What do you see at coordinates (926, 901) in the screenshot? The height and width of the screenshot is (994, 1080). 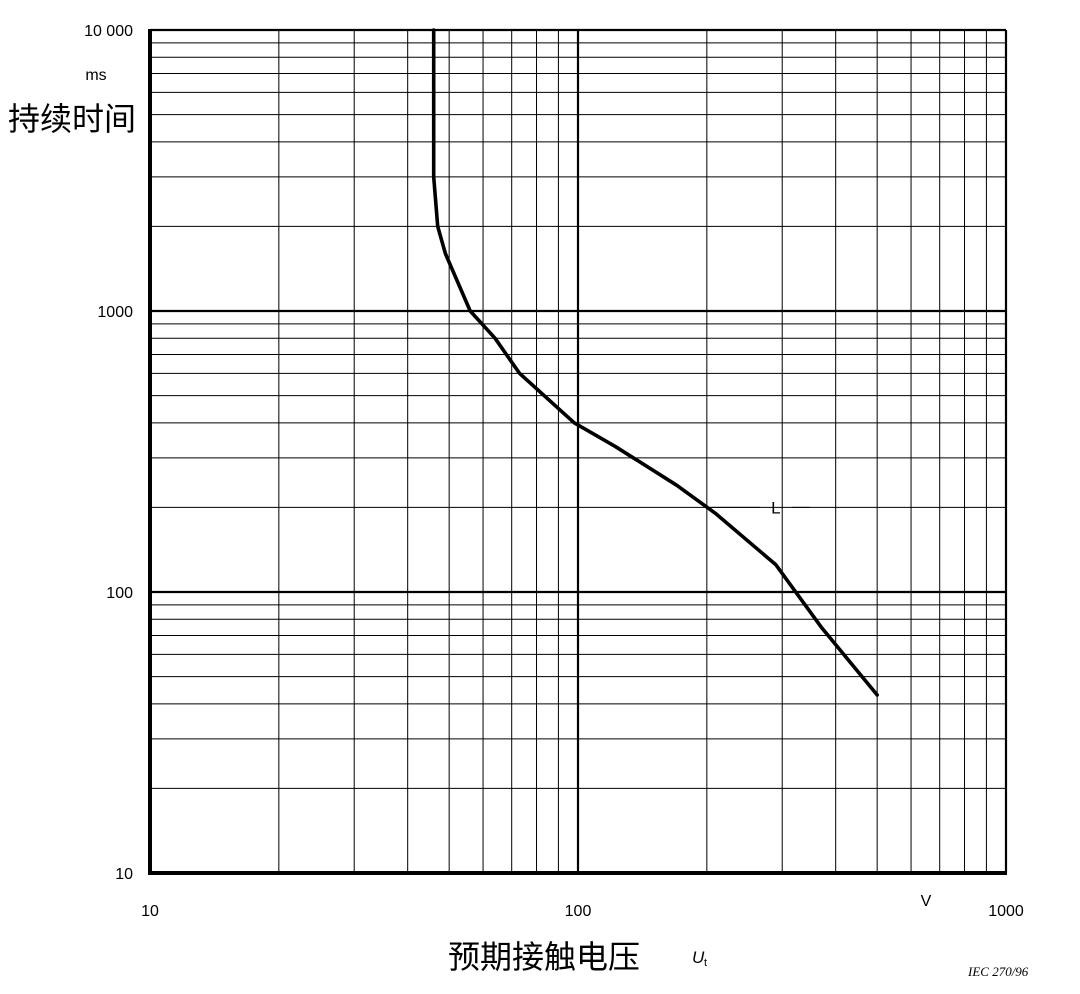 I see `x-unit-label: V` at bounding box center [926, 901].